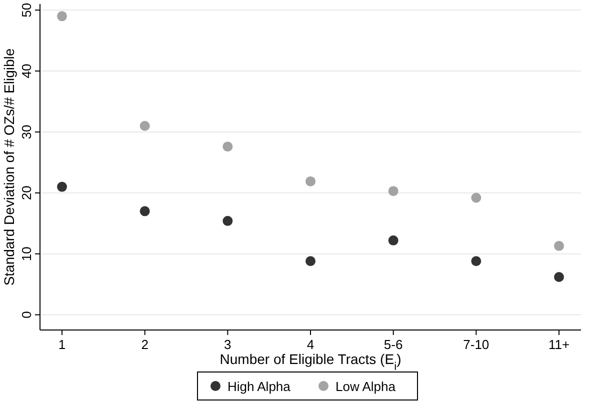 Image resolution: width=591 pixels, height=402 pixels. Describe the element at coordinates (228, 344) in the screenshot. I see `x-tick-label: 3` at that location.